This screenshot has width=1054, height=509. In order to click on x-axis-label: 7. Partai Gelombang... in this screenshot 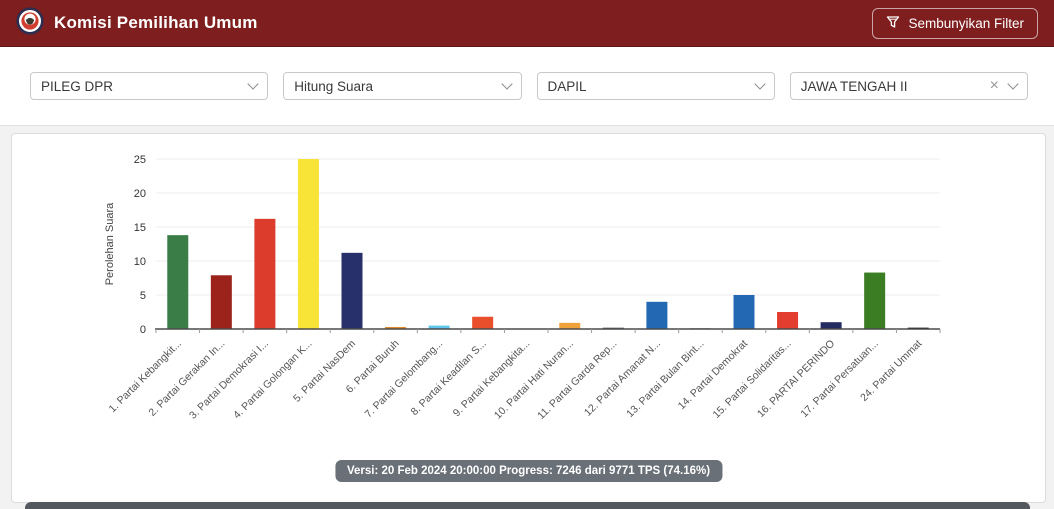, I will do `click(403, 379)`.